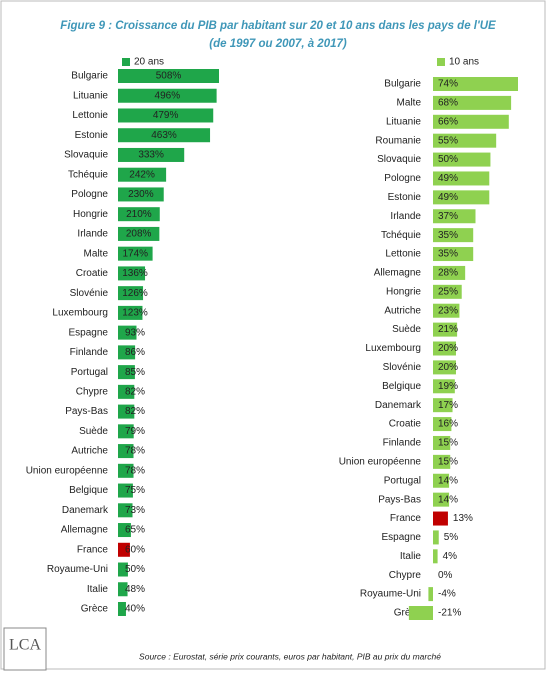  What do you see at coordinates (135, 589) in the screenshot?
I see `value-label: 48%` at bounding box center [135, 589].